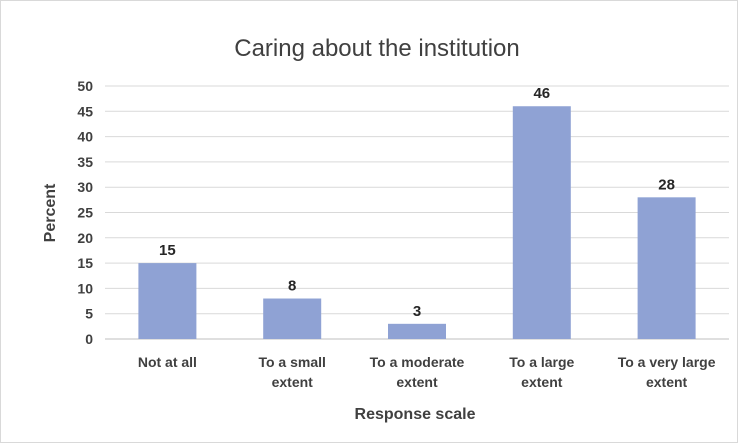 This screenshot has height=446, width=740. I want to click on x-tick-label: To a very large, so click(667, 362).